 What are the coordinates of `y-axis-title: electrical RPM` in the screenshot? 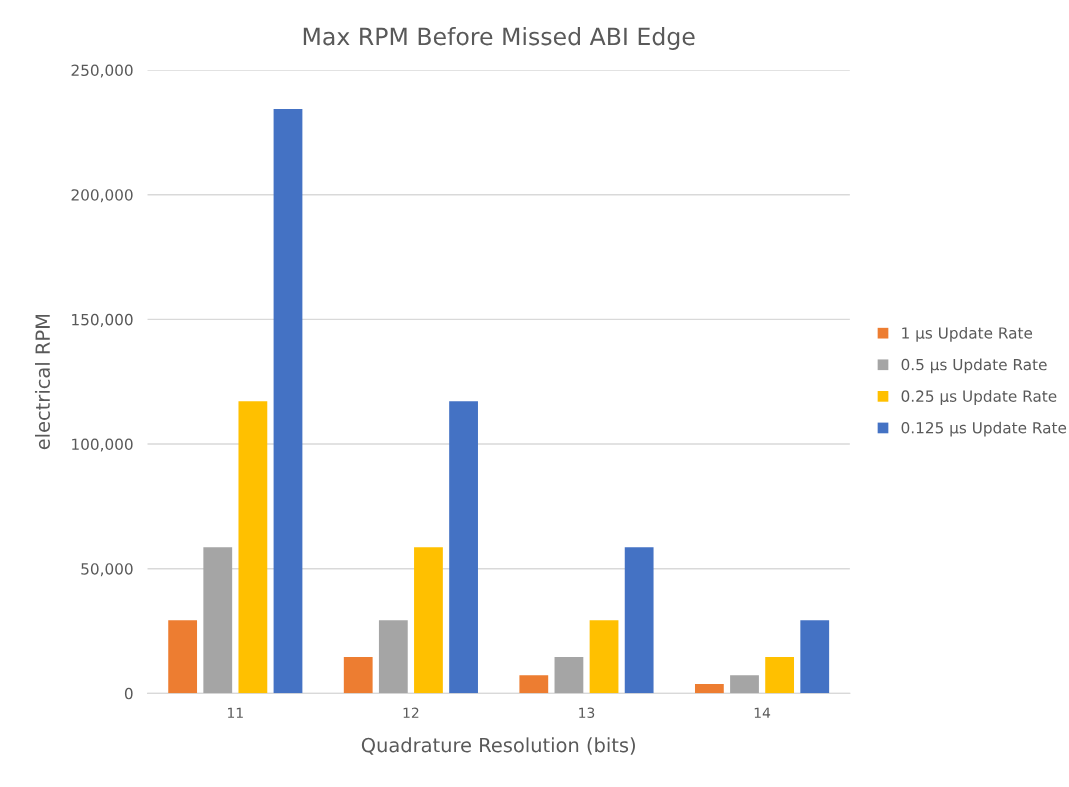 It's located at (42, 382).